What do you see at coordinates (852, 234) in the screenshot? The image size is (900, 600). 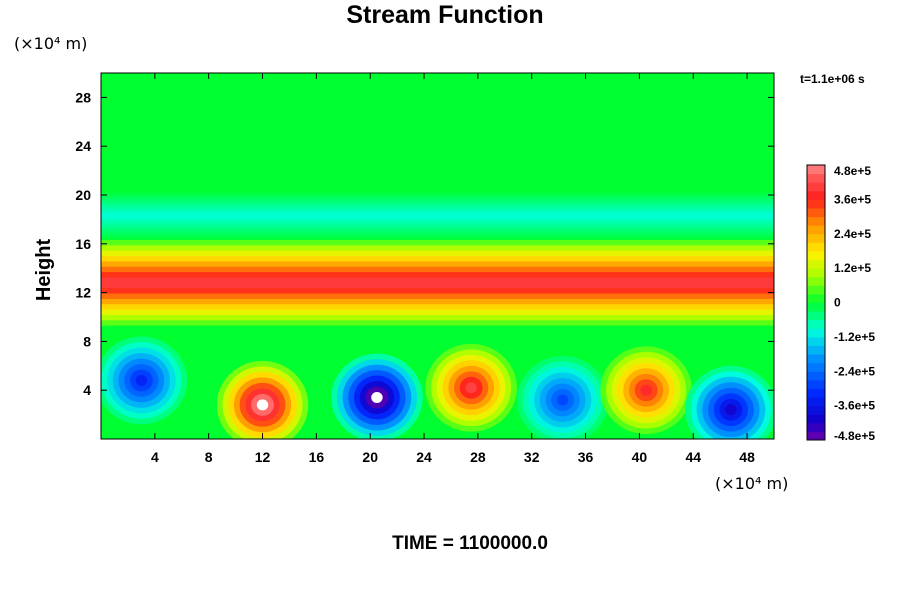 I see `colorbar-label: 2.4e+5` at bounding box center [852, 234].